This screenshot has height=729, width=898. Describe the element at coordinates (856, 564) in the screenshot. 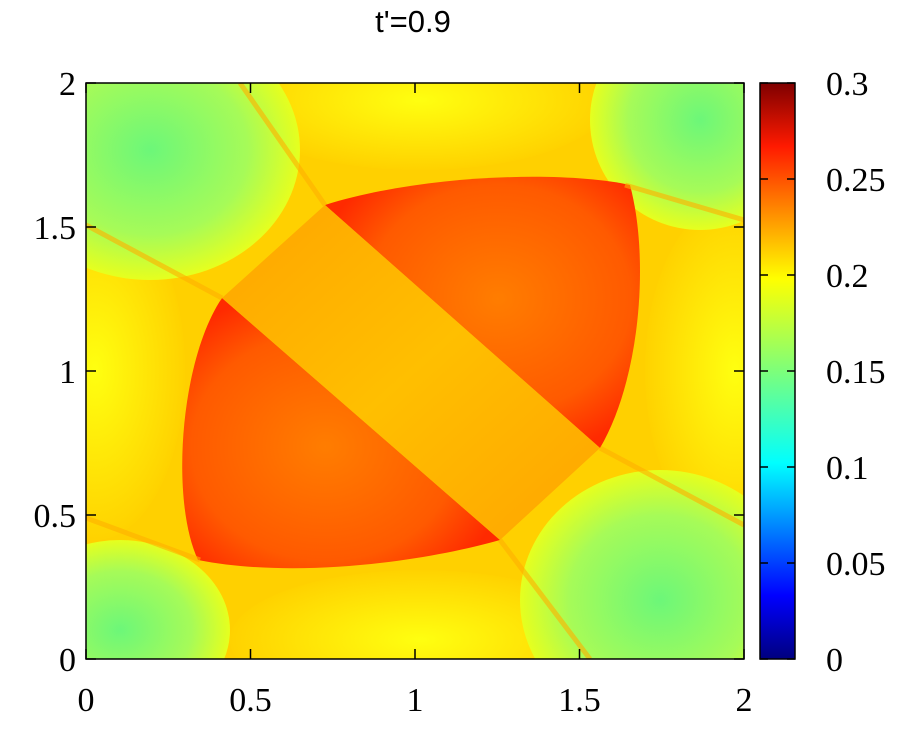

I see `colorbar-tick-label: 0.05` at that location.